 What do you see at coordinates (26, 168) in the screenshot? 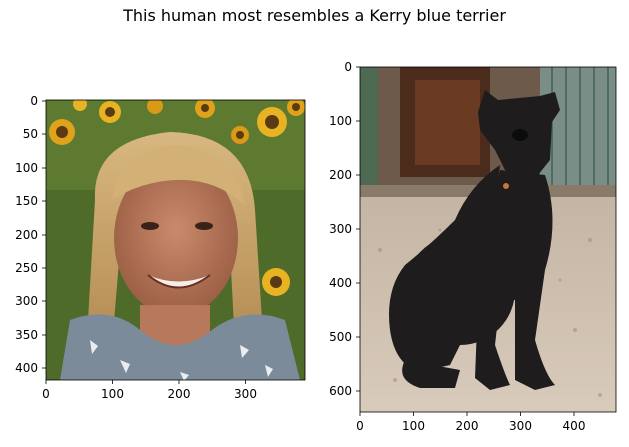
I see `left-y-tick-label: 100` at bounding box center [26, 168].